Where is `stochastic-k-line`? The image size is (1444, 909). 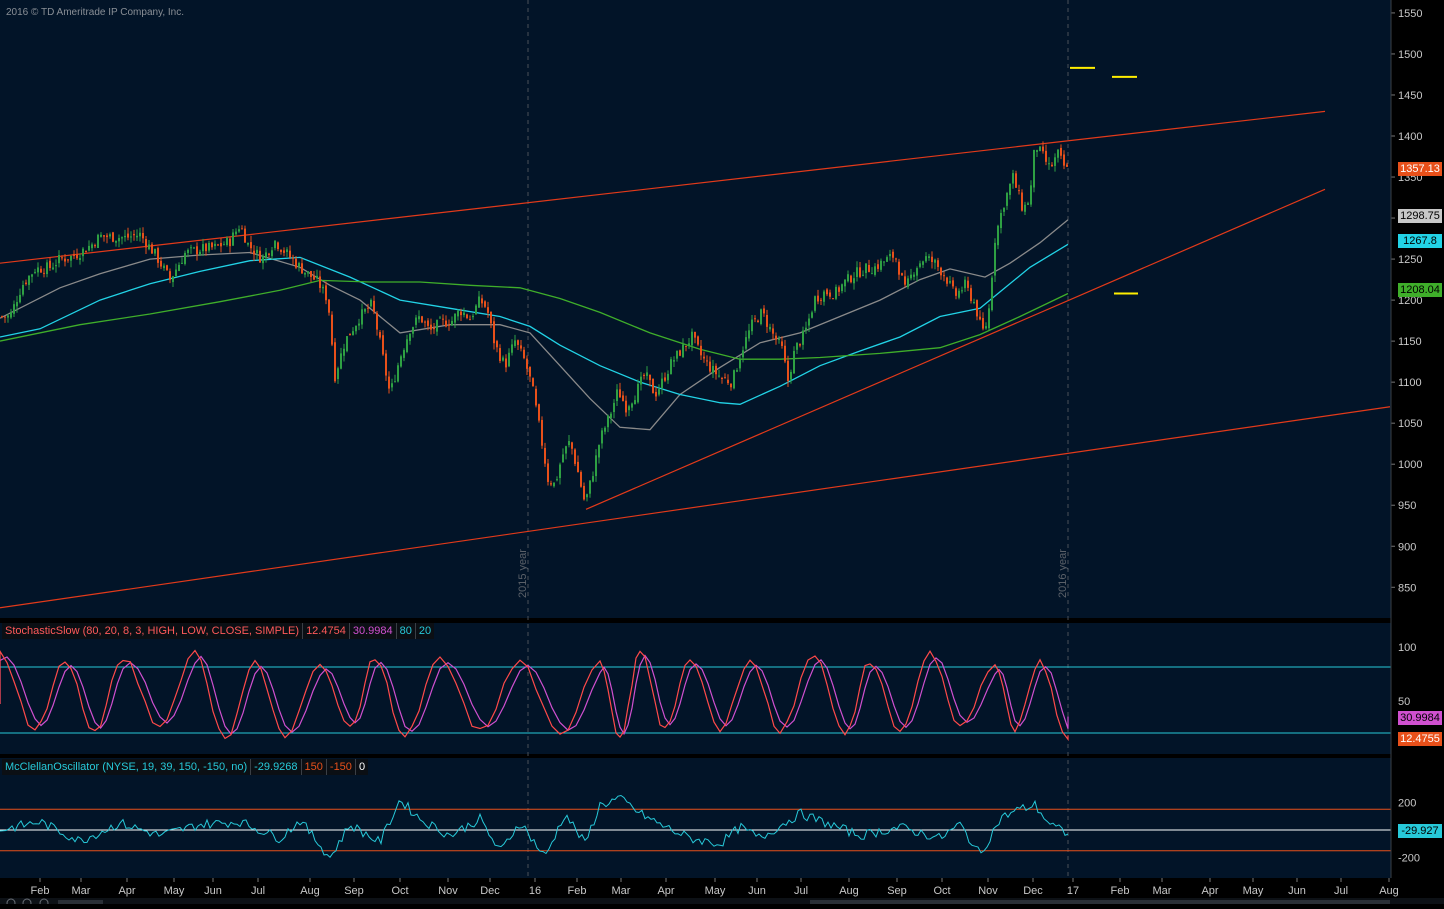 stochastic-k-line is located at coordinates (534, 695).